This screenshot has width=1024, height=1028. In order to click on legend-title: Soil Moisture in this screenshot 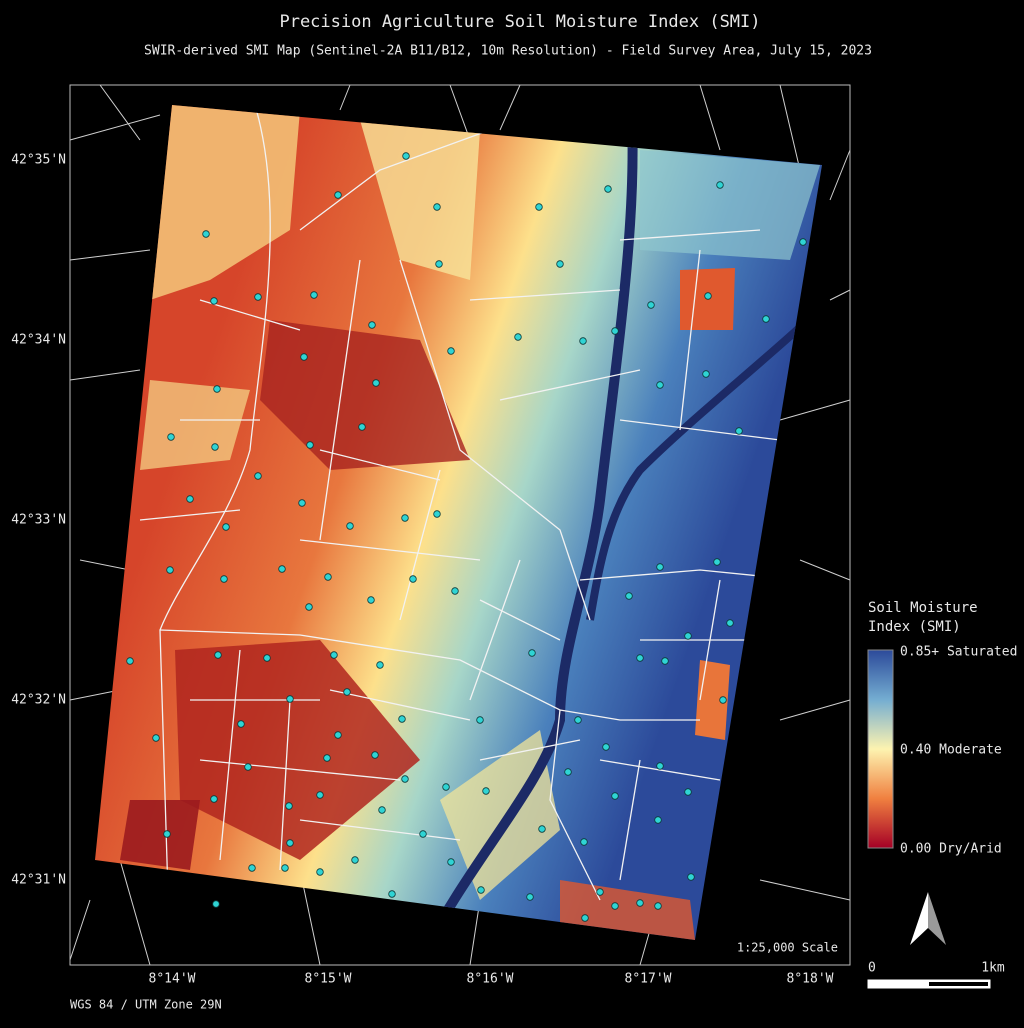, I will do `click(923, 608)`.